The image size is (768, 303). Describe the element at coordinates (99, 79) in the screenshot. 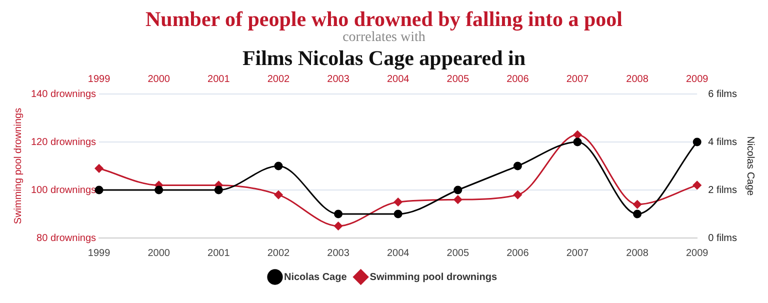

I see `x-tick-label: 1999` at that location.